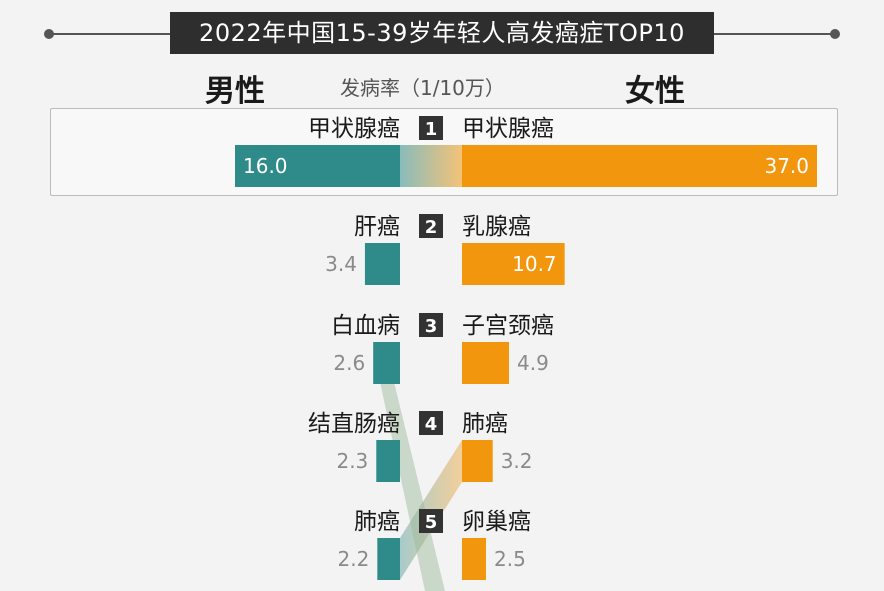 This screenshot has width=884, height=591. I want to click on rank-number-2: 2, so click(431, 227).